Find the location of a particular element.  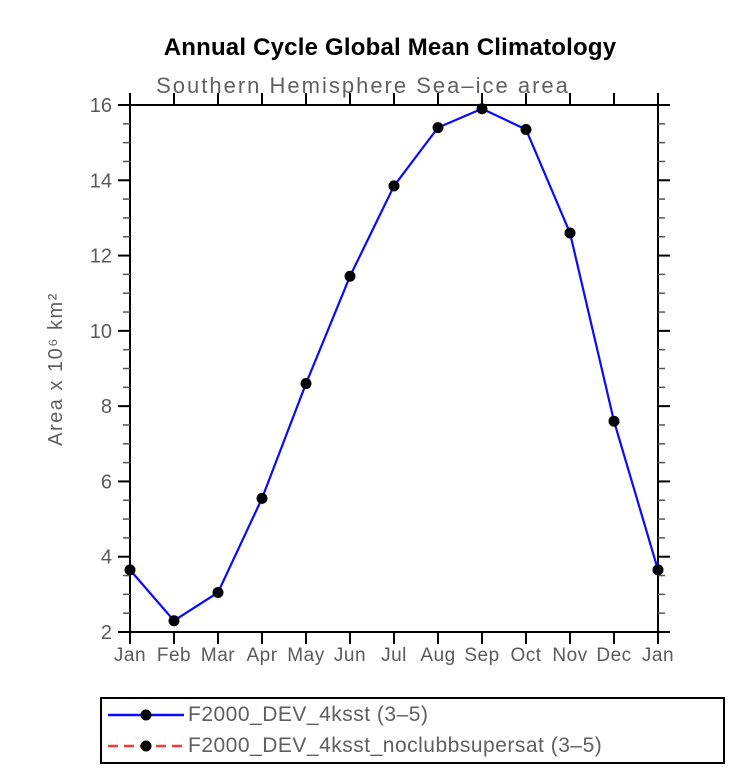

y-tick-label: 4 is located at coordinates (106, 558).